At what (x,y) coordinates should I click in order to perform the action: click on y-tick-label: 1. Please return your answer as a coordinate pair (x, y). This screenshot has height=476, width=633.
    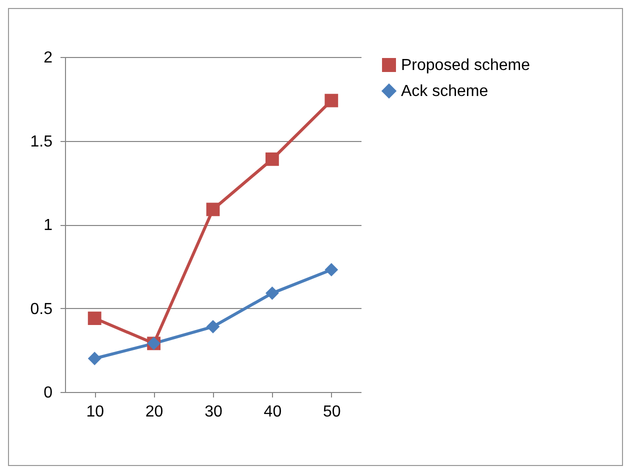
    Looking at the image, I should click on (48, 225).